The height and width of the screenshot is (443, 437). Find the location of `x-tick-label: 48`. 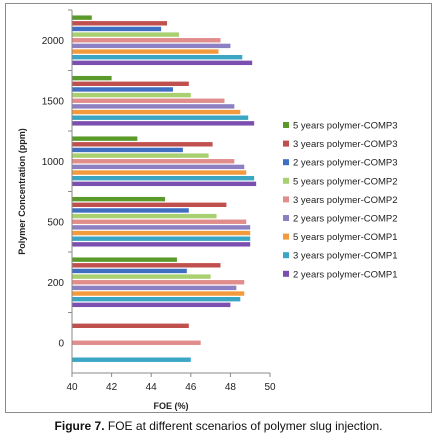

x-tick-label: 48 is located at coordinates (231, 387).